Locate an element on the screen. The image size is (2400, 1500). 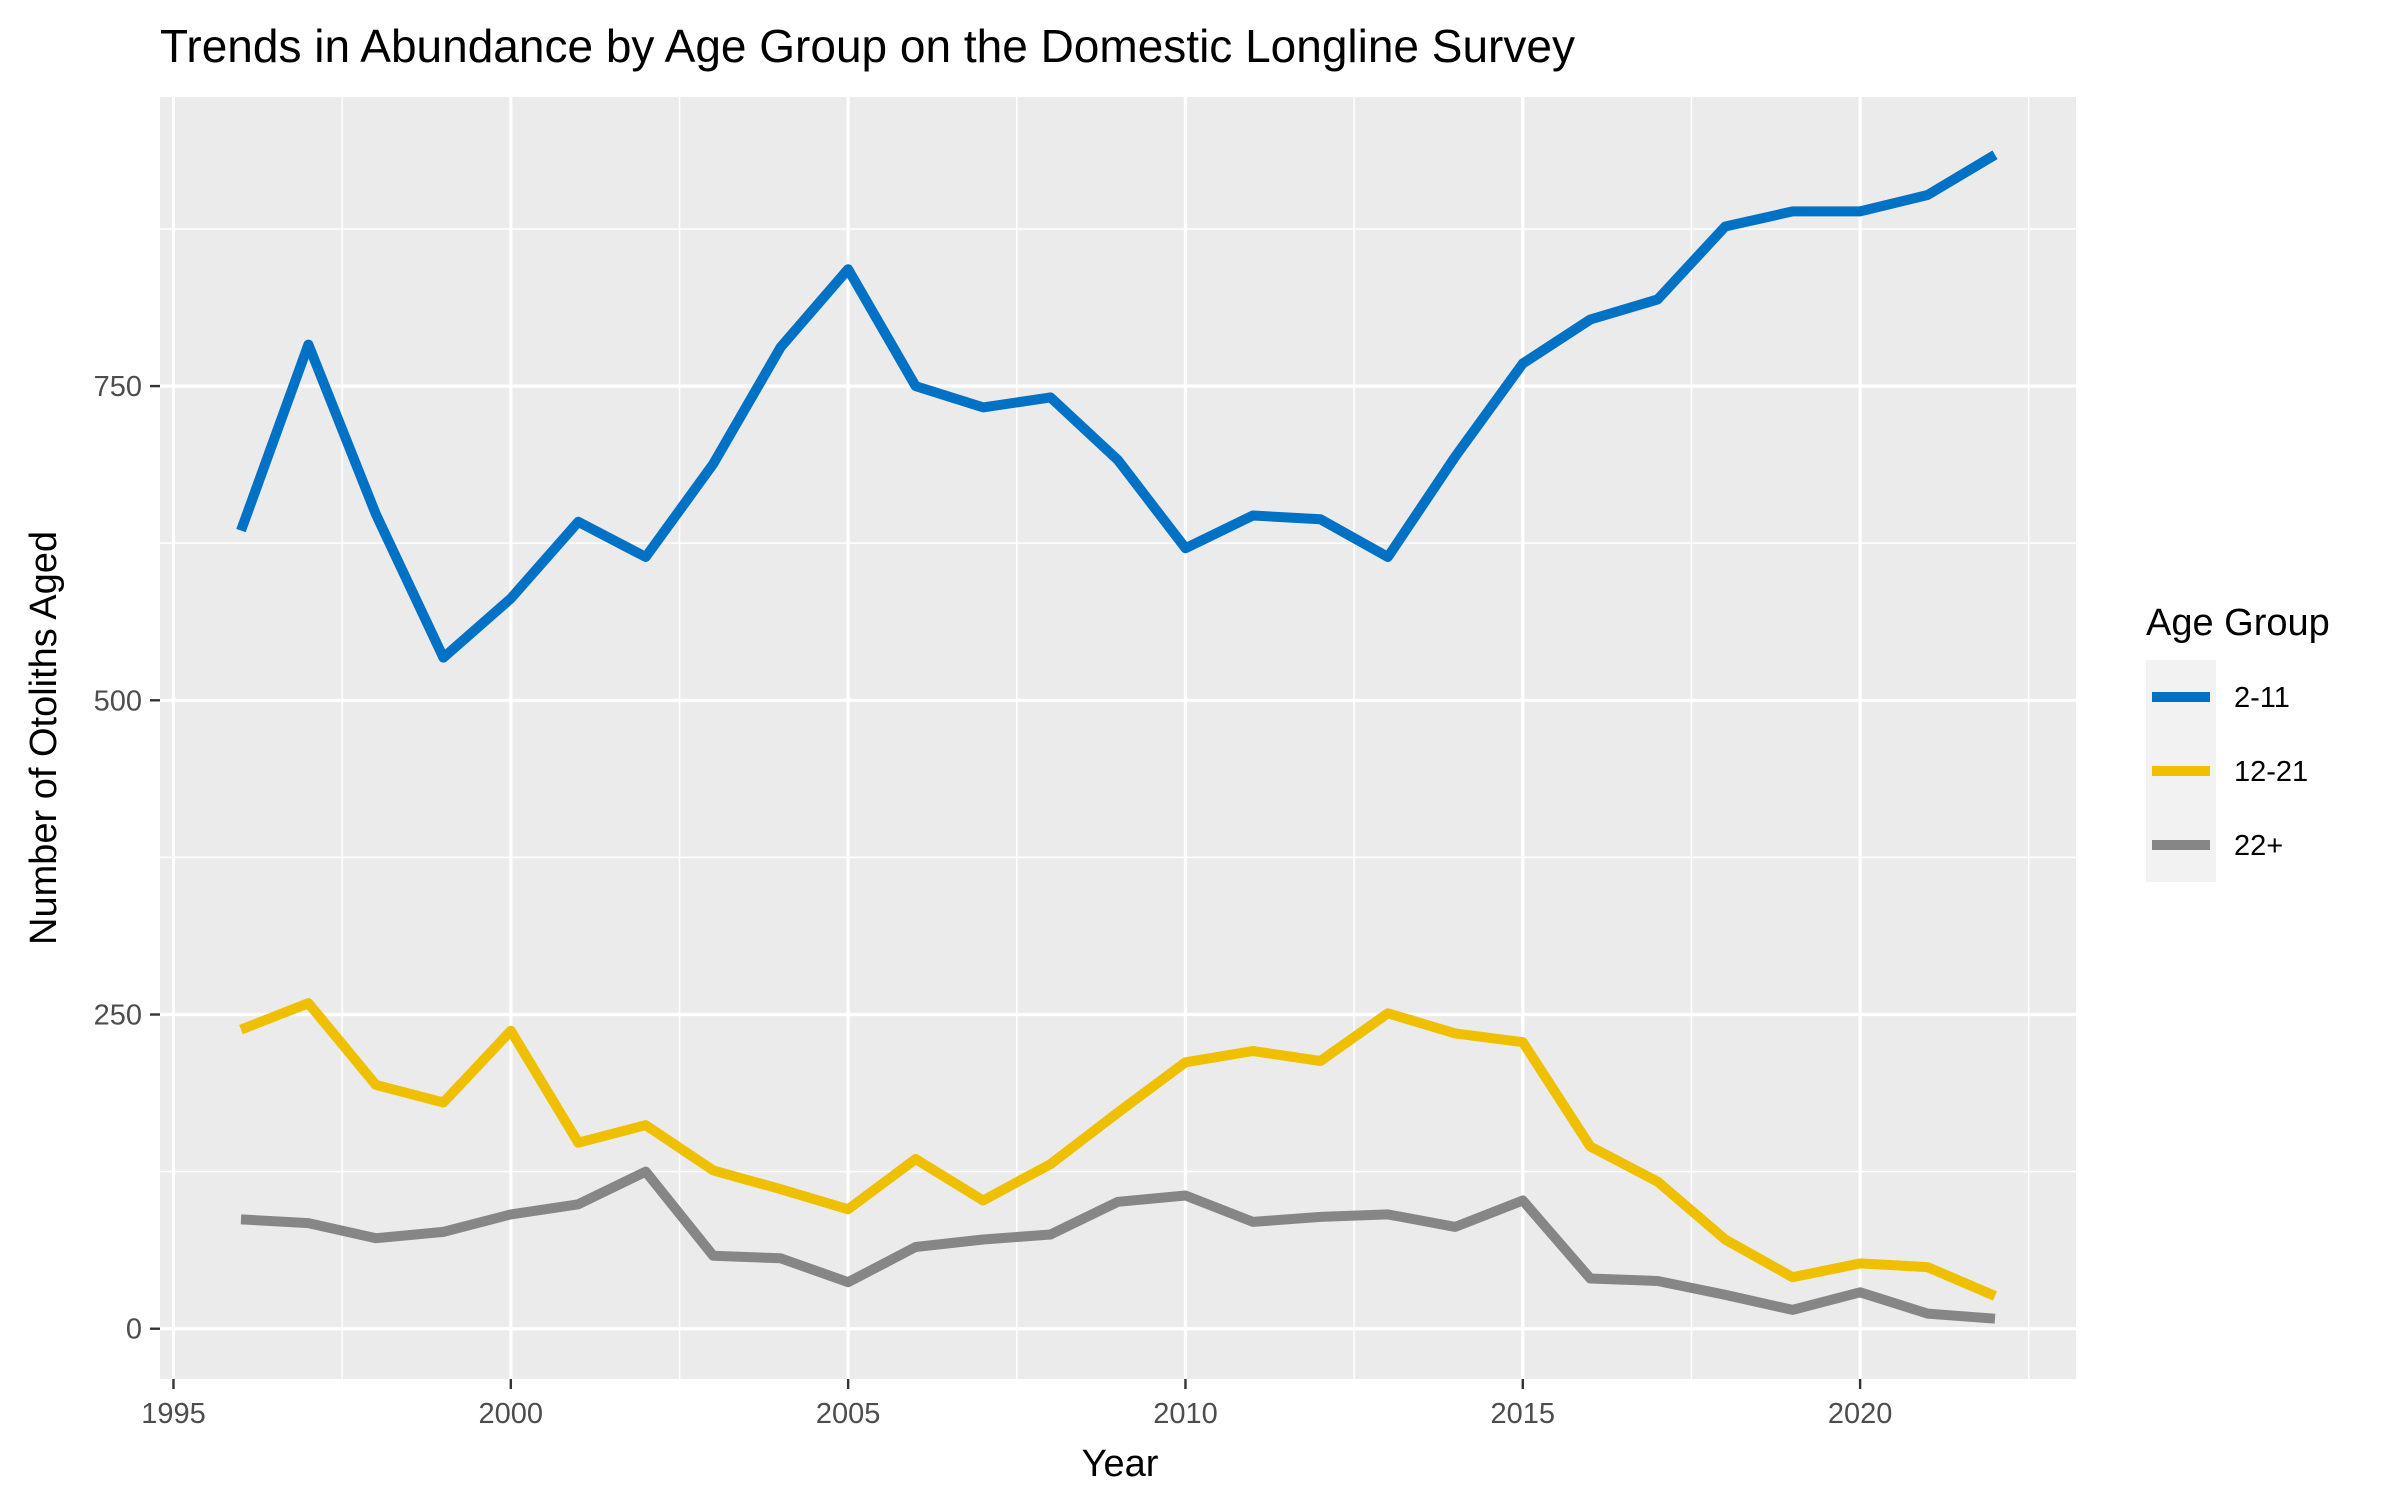
legend-label-2-11: 2-11 is located at coordinates (2262, 698).